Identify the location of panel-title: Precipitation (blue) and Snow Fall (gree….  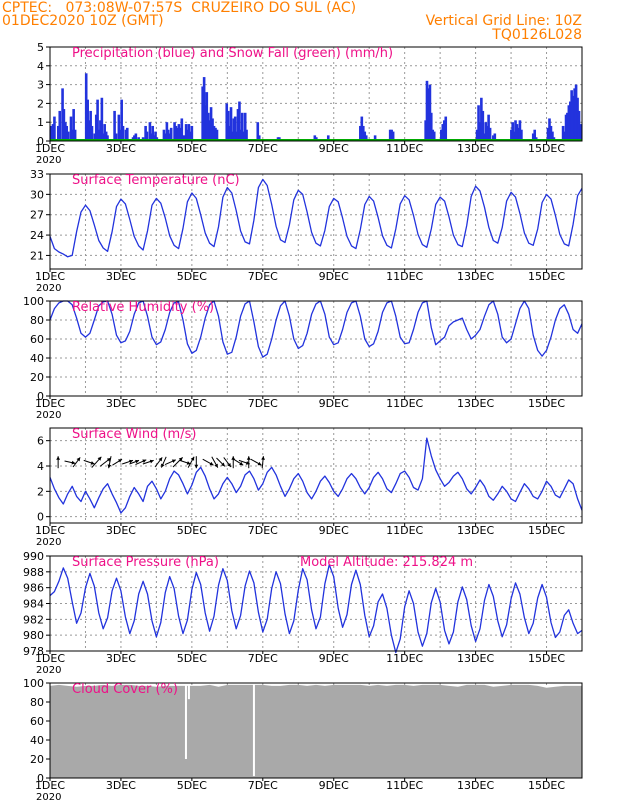
(232, 53).